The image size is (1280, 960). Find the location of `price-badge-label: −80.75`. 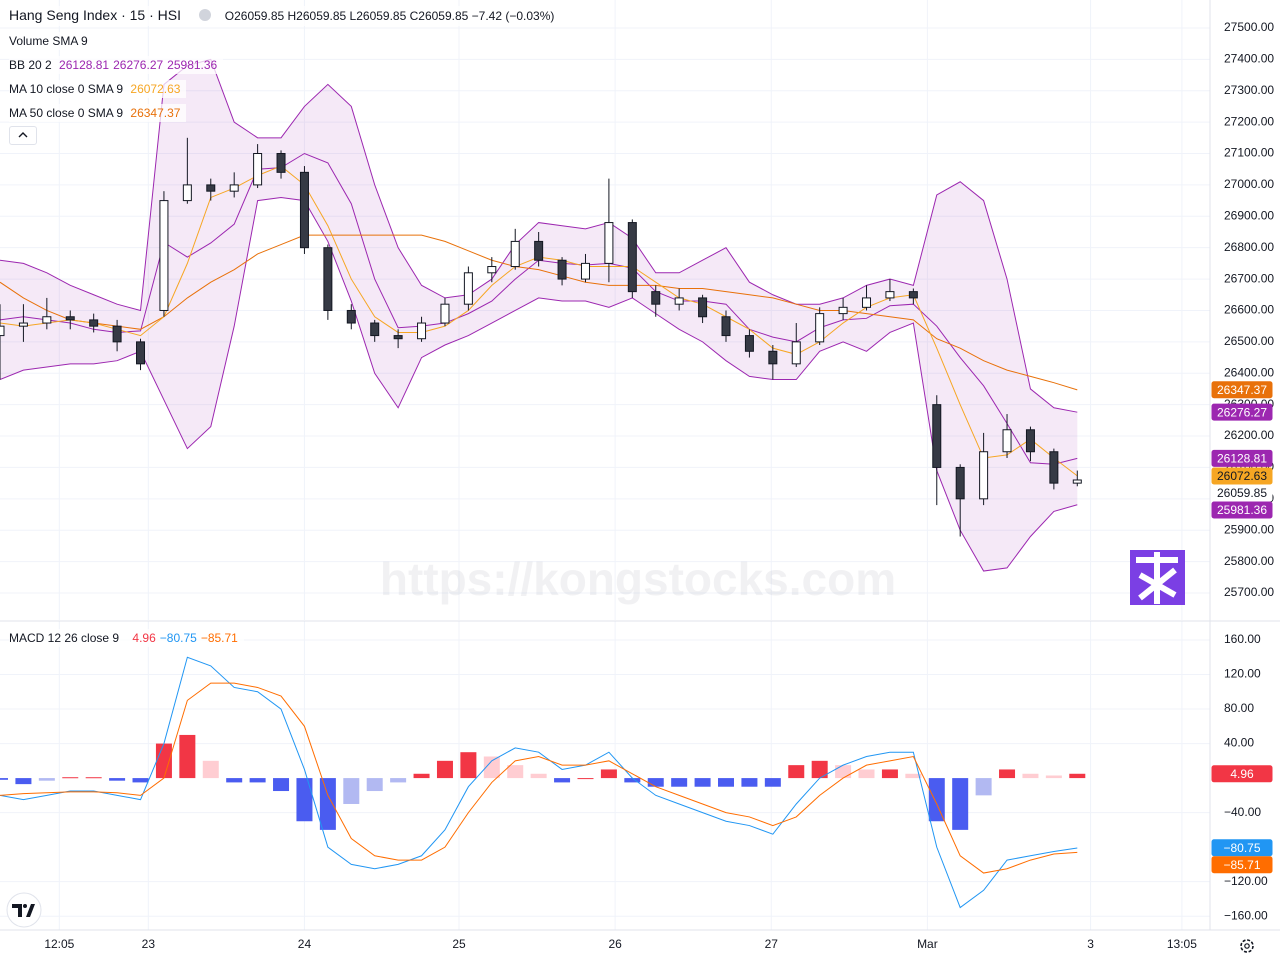

price-badge-label: −80.75 is located at coordinates (1241, 848).